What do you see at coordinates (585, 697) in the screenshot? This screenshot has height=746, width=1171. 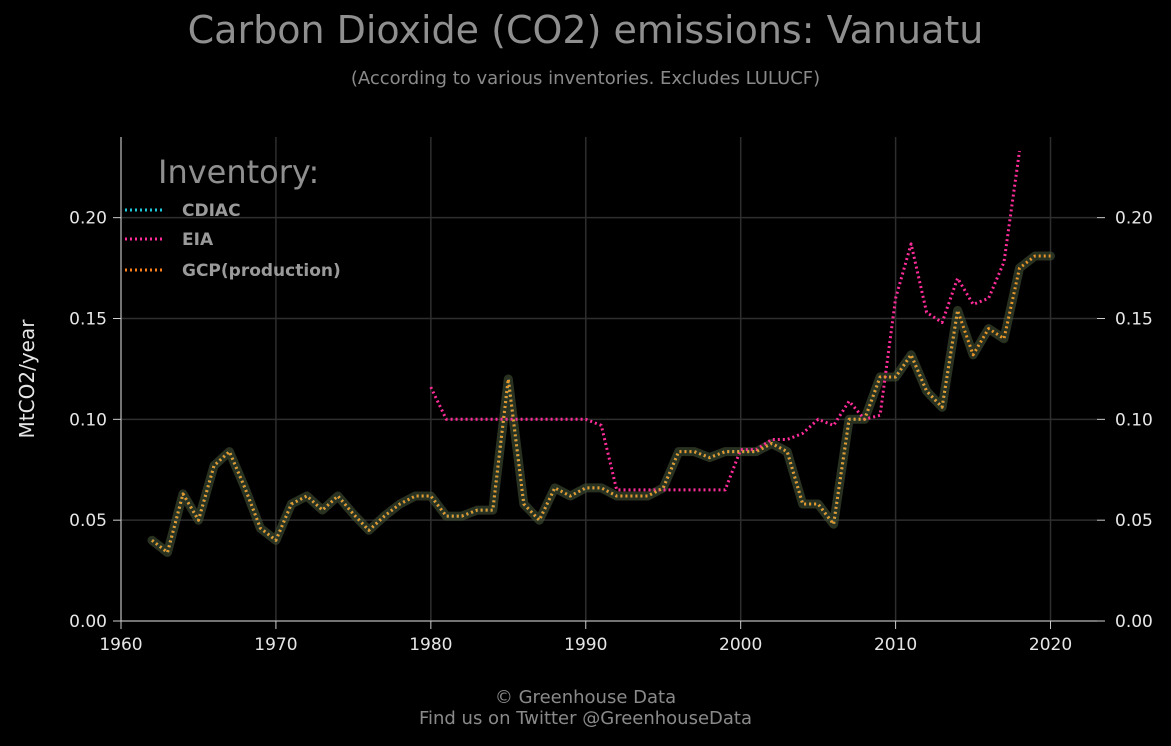 I see `footer-copyright: © Greenhouse Data` at bounding box center [585, 697].